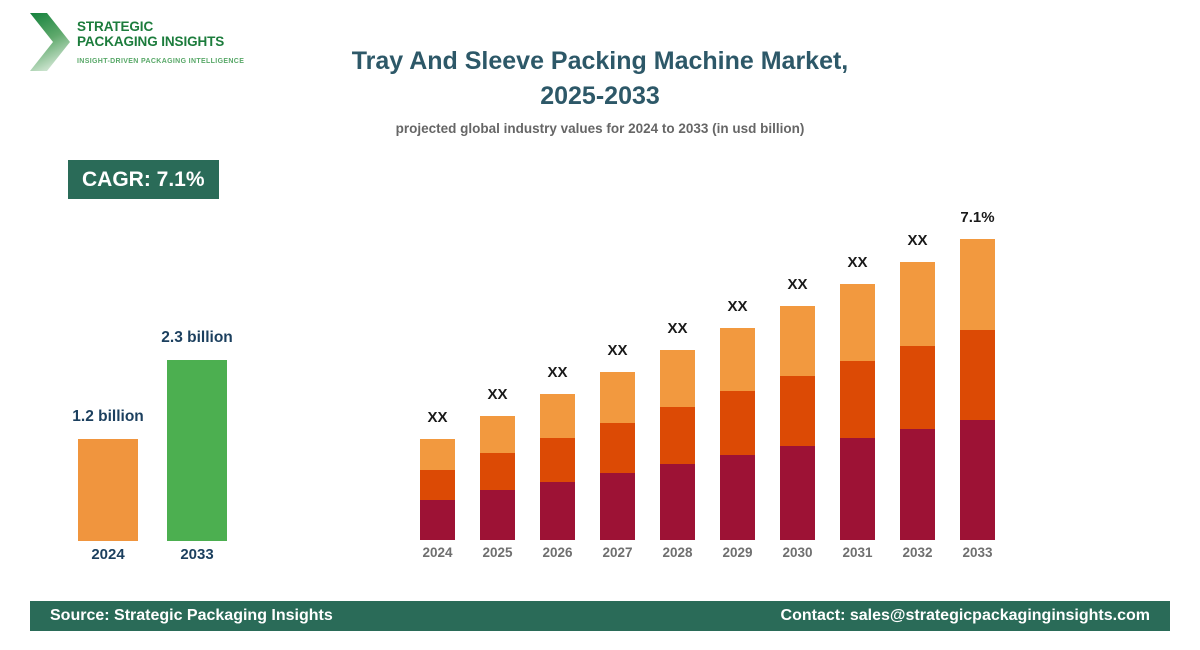 Image resolution: width=1200 pixels, height=650 pixels. Describe the element at coordinates (191, 615) in the screenshot. I see `footer-source-text: Source: Strategic Packaging Insights` at that location.